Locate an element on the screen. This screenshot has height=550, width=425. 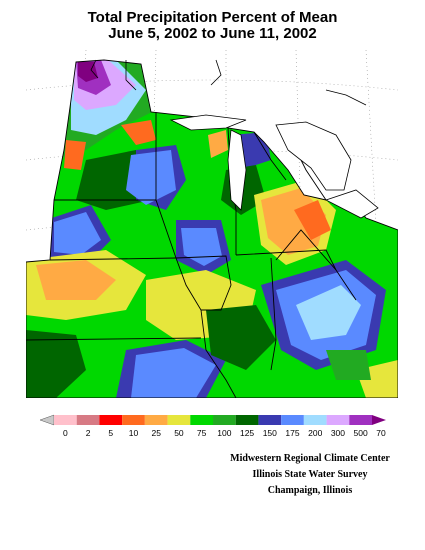
credit-line3: Champaign, Illinois is located at coordinates (310, 490).